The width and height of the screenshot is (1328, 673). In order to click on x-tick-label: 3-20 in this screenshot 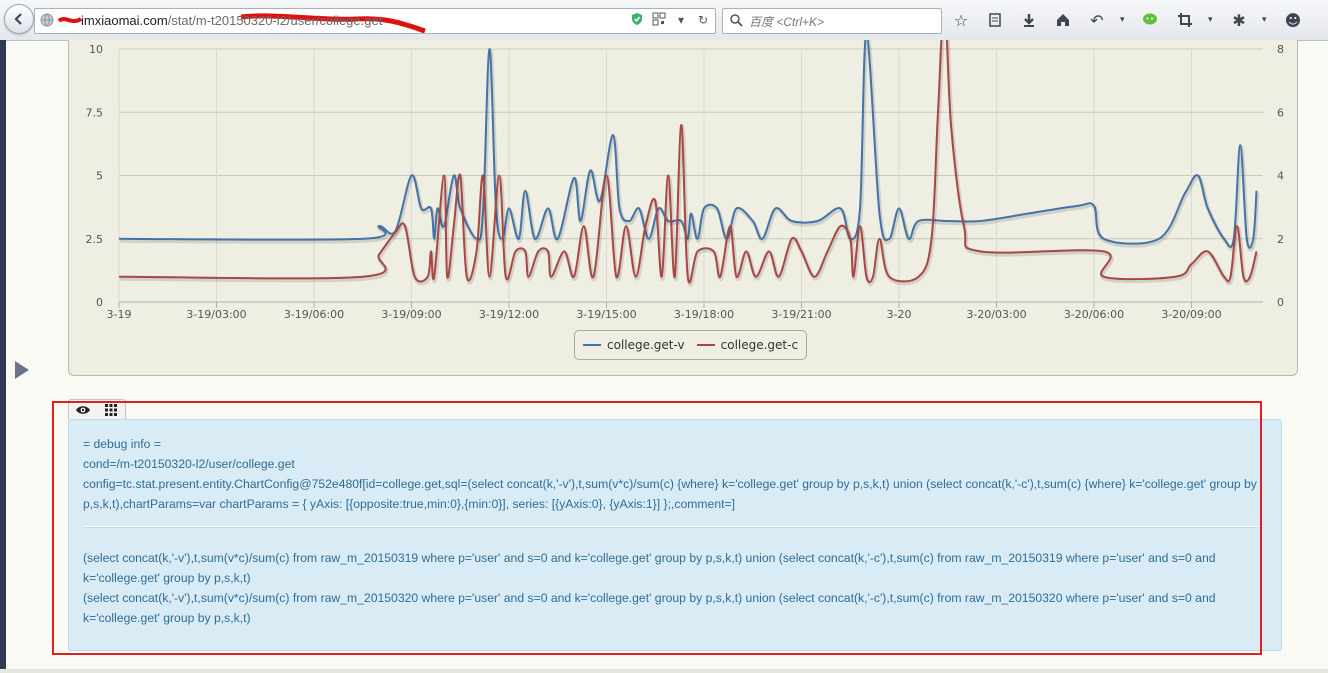, I will do `click(899, 314)`.